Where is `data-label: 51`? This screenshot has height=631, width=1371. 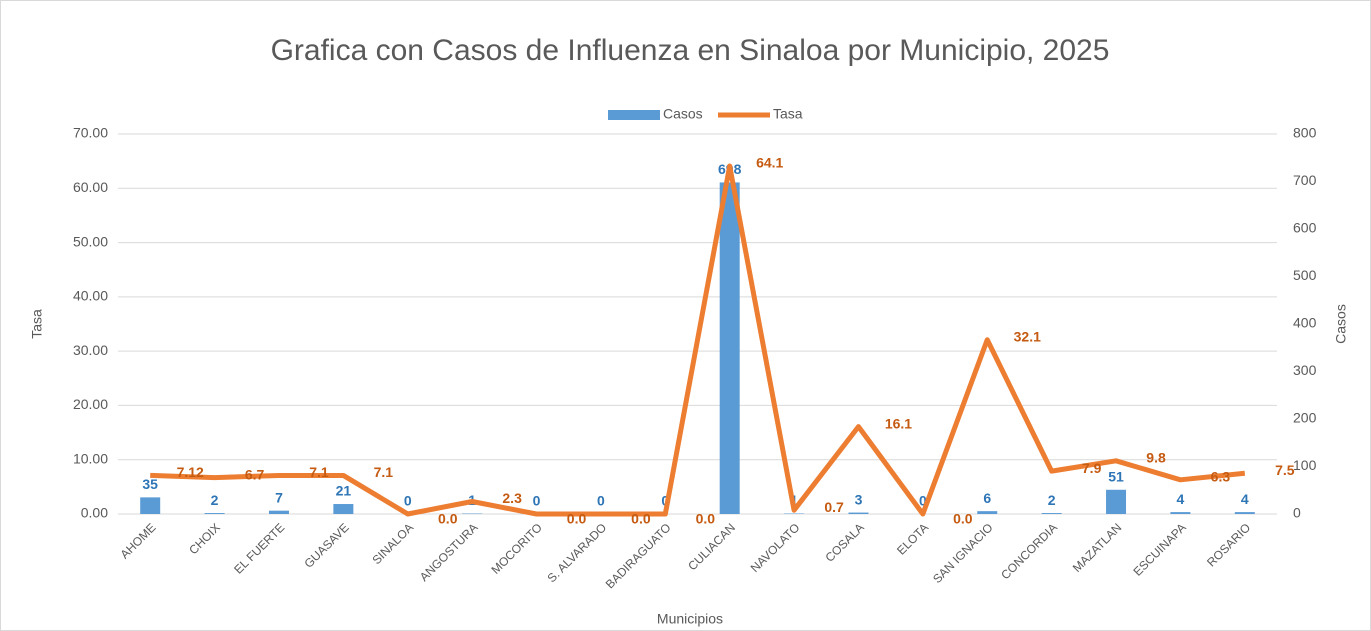
data-label: 51 is located at coordinates (1116, 476).